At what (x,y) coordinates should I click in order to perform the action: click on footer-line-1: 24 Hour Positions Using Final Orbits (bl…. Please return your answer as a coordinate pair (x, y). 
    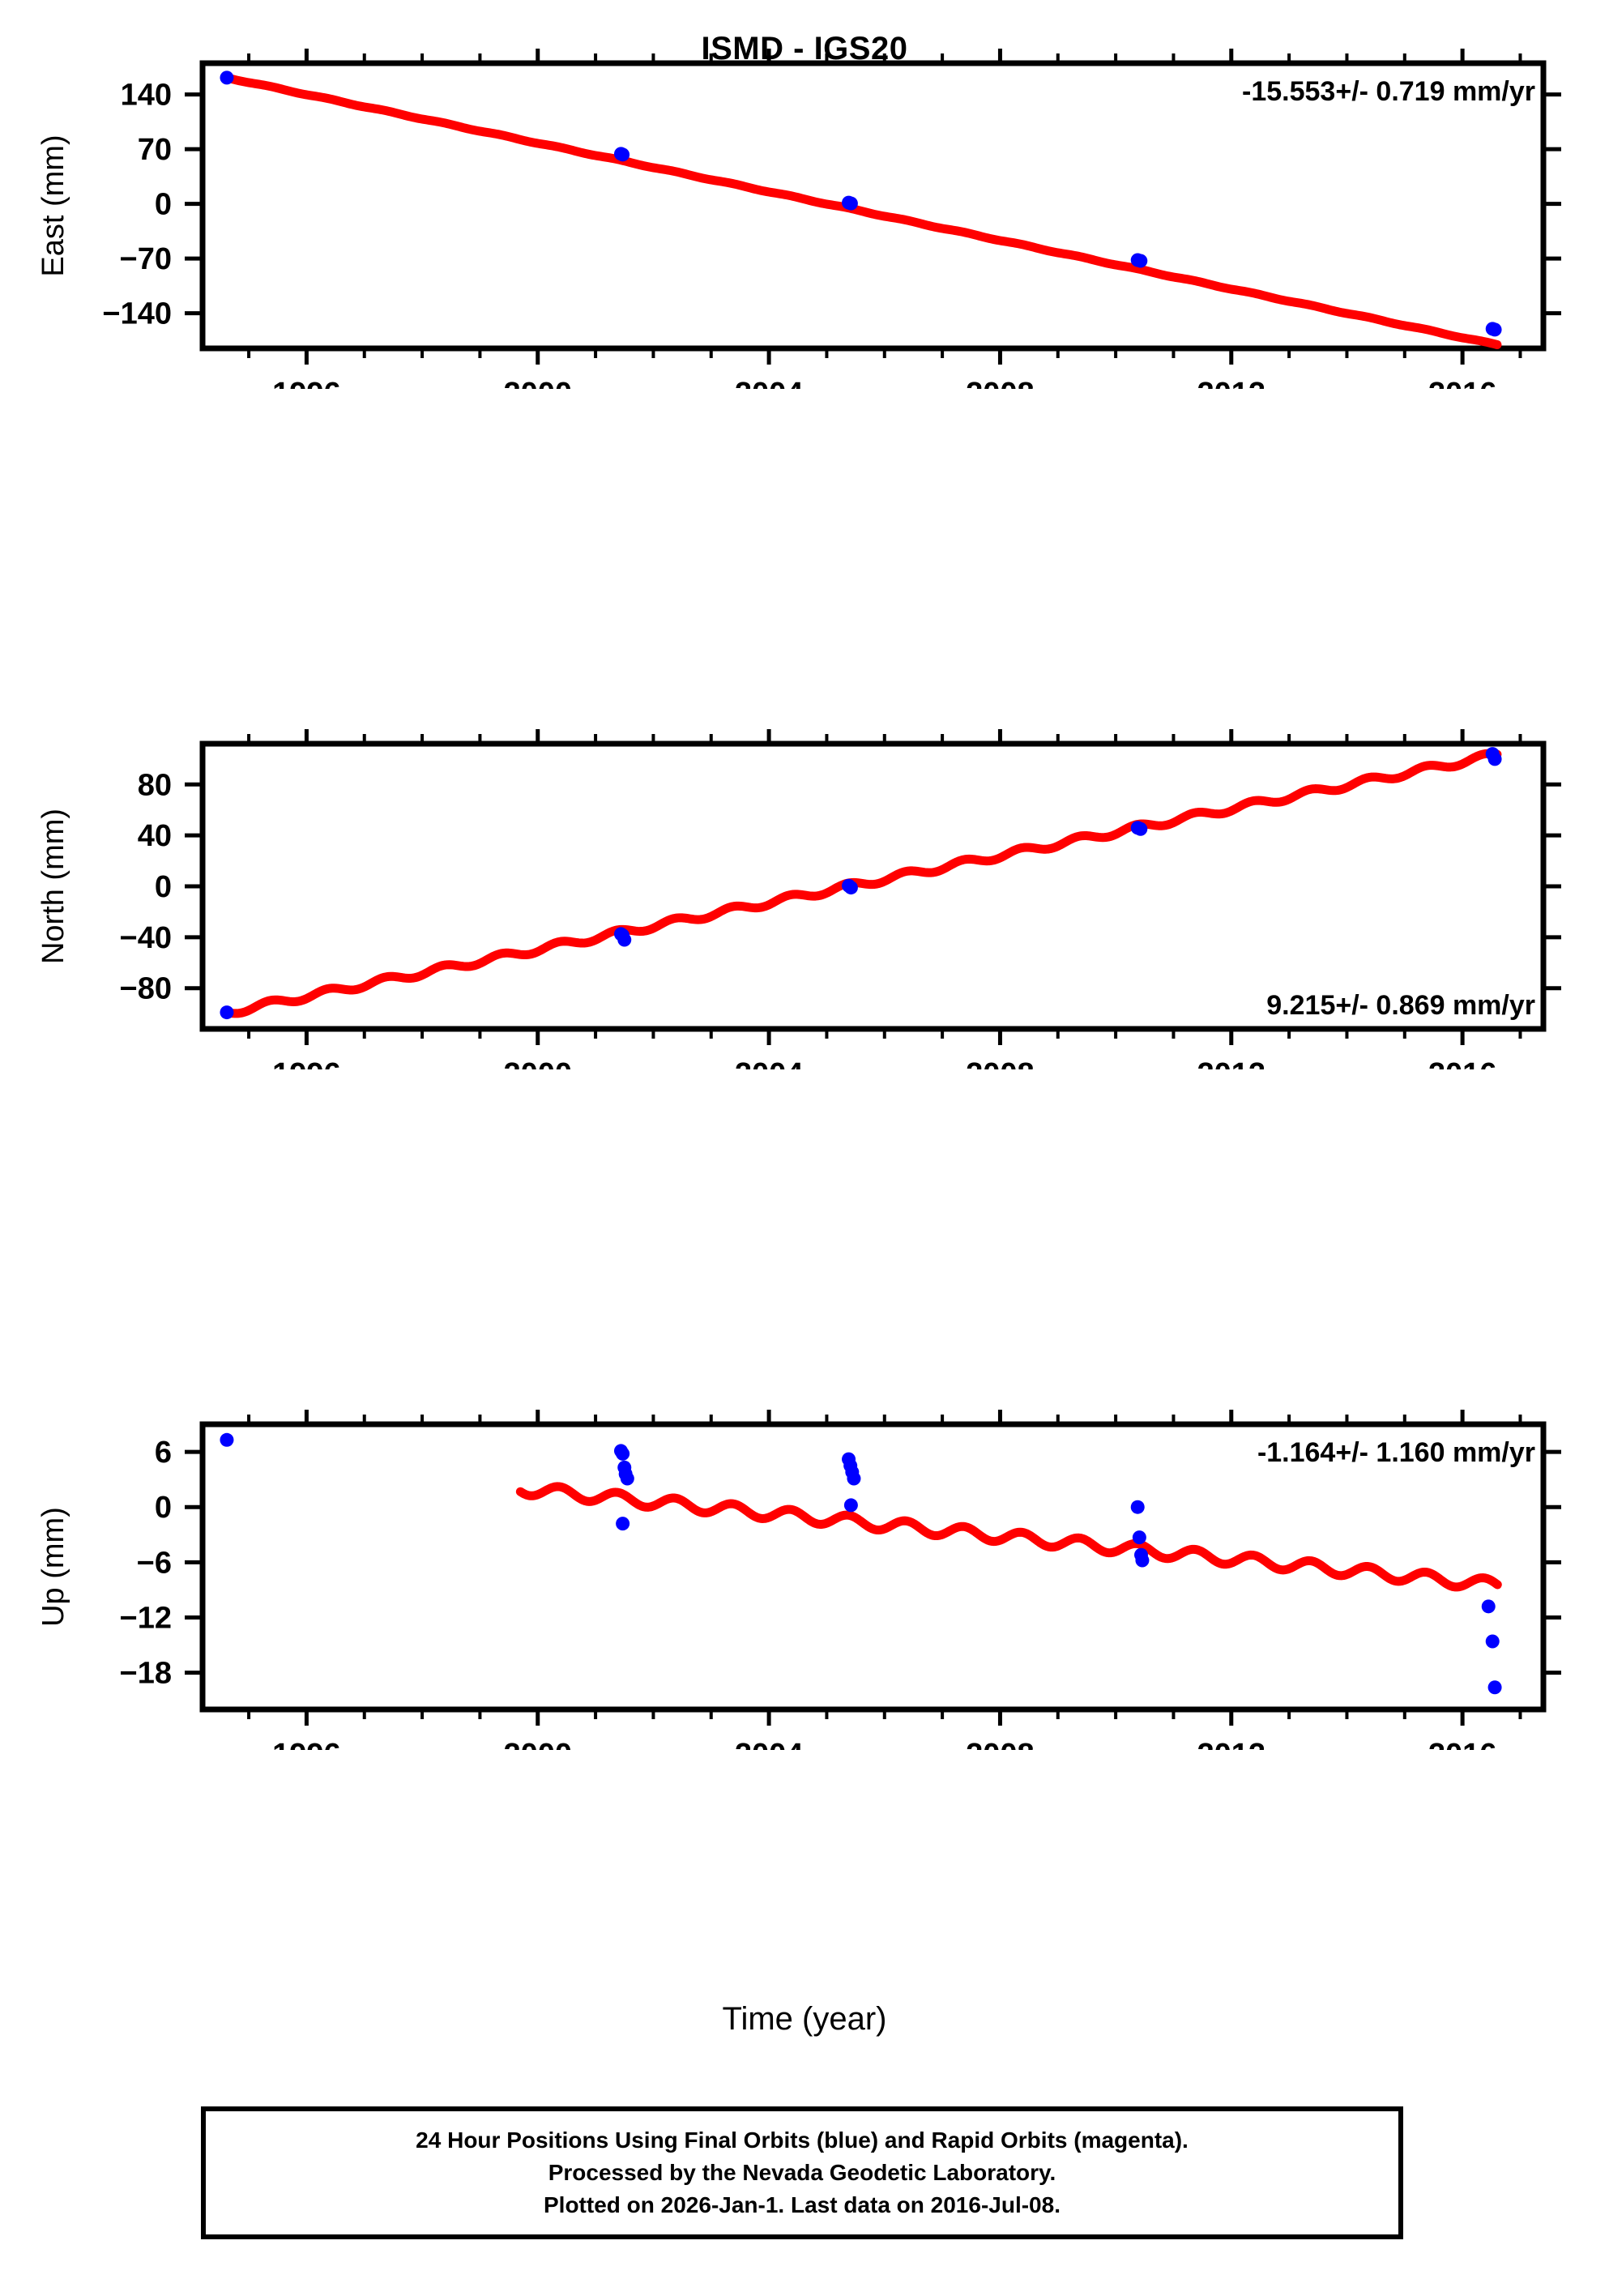
    Looking at the image, I should click on (802, 2140).